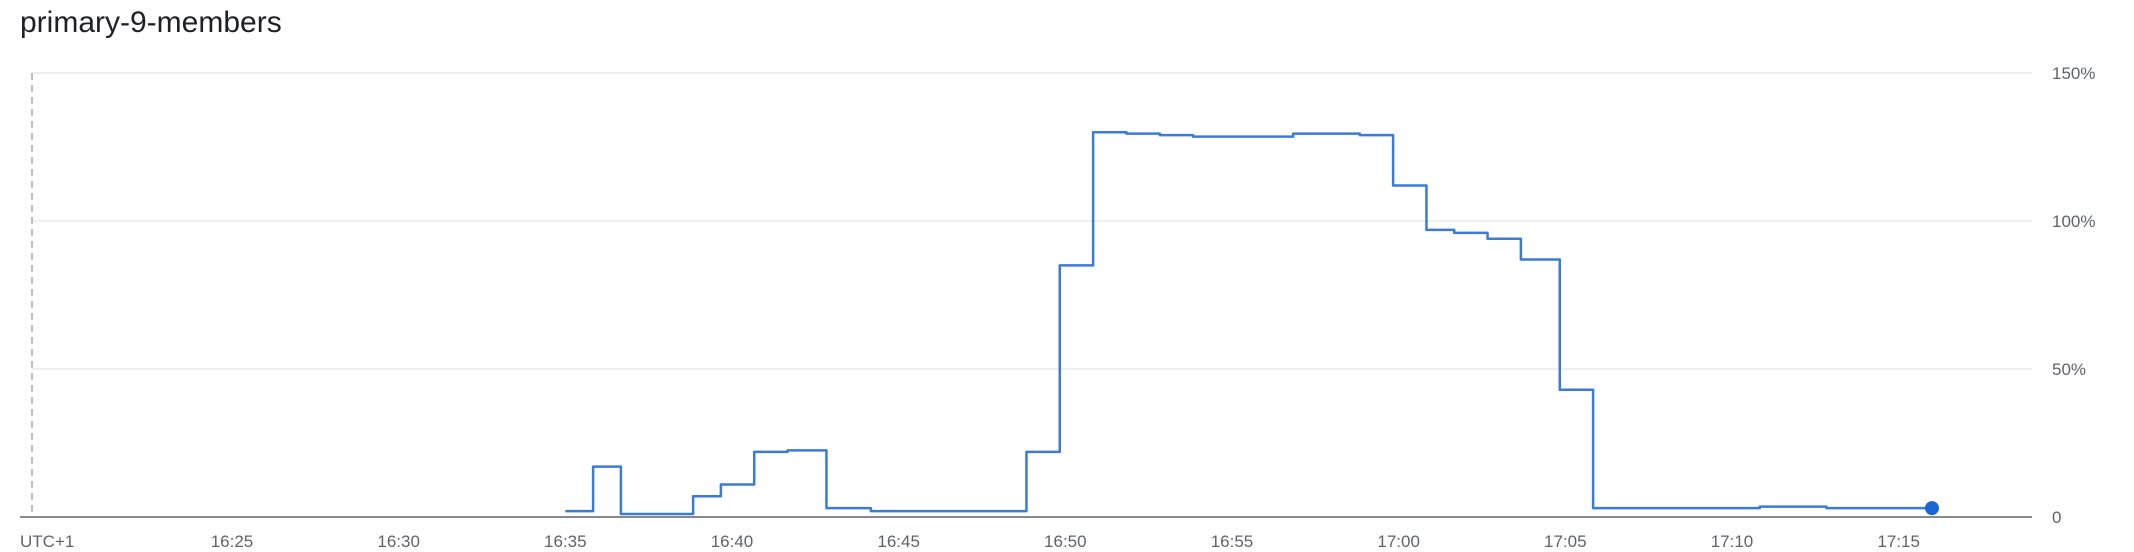  I want to click on y-tick-label: 100%, so click(2073, 221).